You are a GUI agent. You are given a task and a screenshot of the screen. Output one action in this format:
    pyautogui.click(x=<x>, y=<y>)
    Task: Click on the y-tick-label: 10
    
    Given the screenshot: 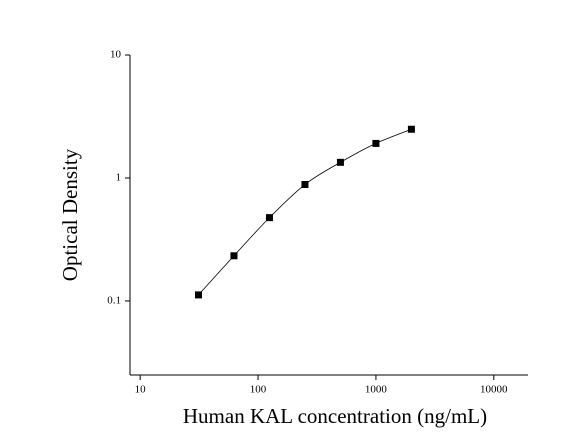 What is the action you would take?
    pyautogui.click(x=116, y=55)
    